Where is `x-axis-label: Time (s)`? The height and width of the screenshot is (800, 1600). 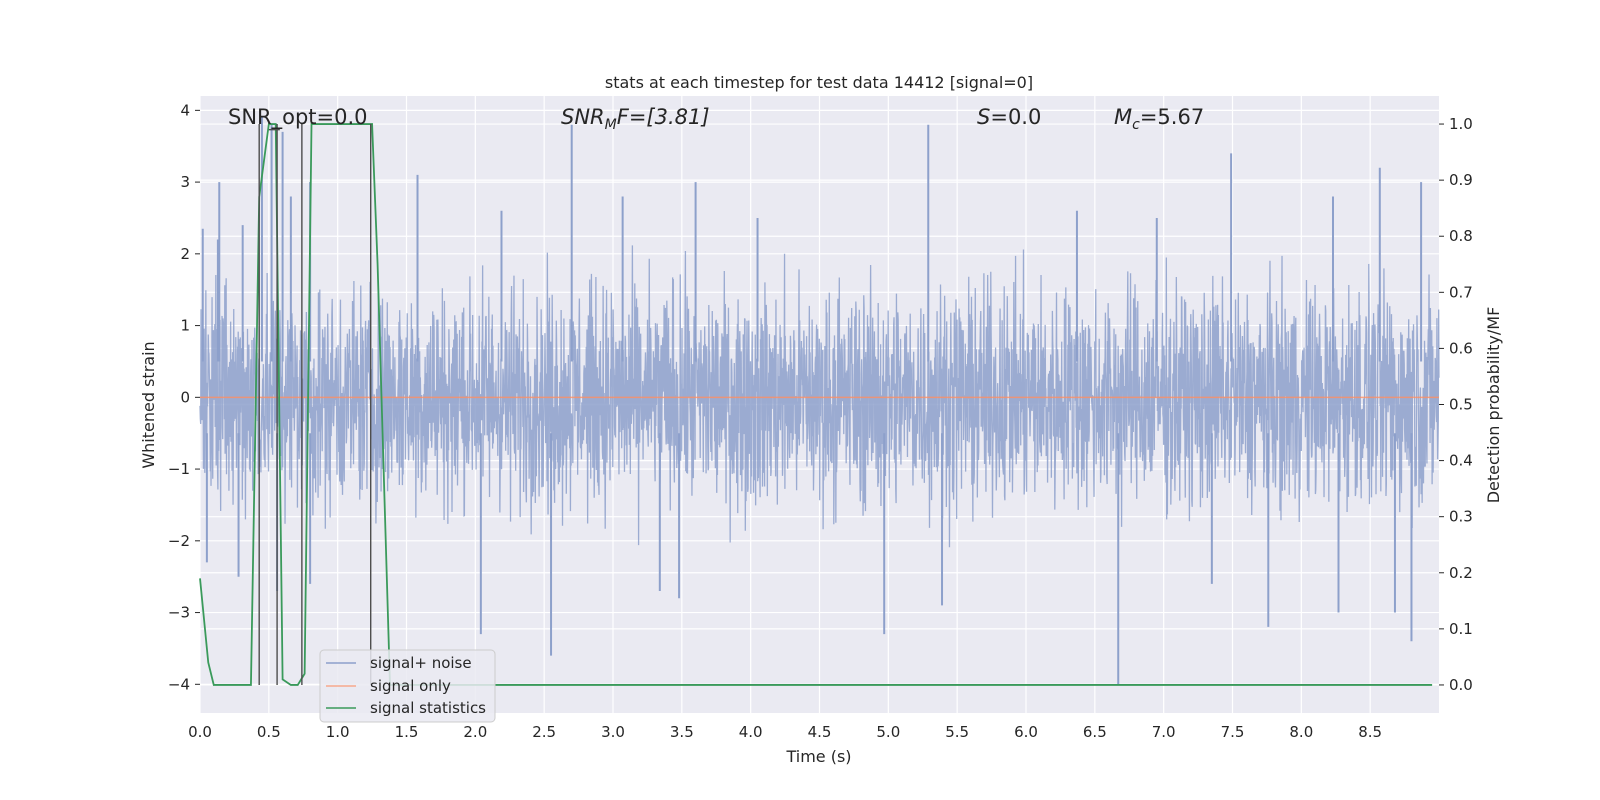
x-axis-label: Time (s) is located at coordinates (818, 756).